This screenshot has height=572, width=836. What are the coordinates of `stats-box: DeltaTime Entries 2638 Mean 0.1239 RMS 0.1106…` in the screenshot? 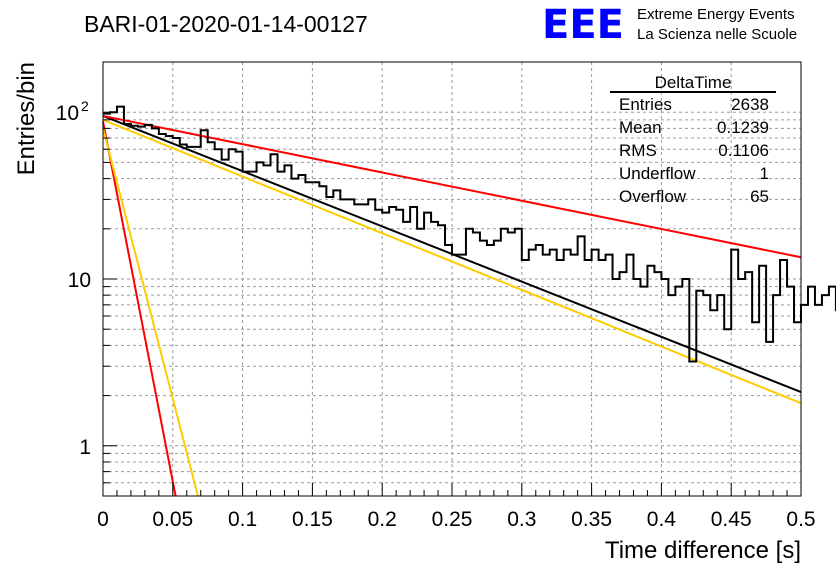 It's located at (693, 139).